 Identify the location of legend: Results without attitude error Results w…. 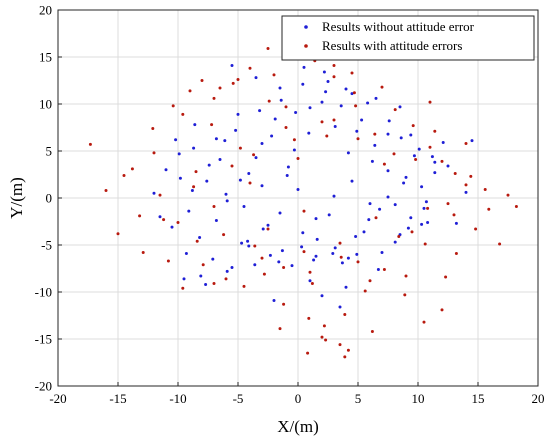
(408, 38).